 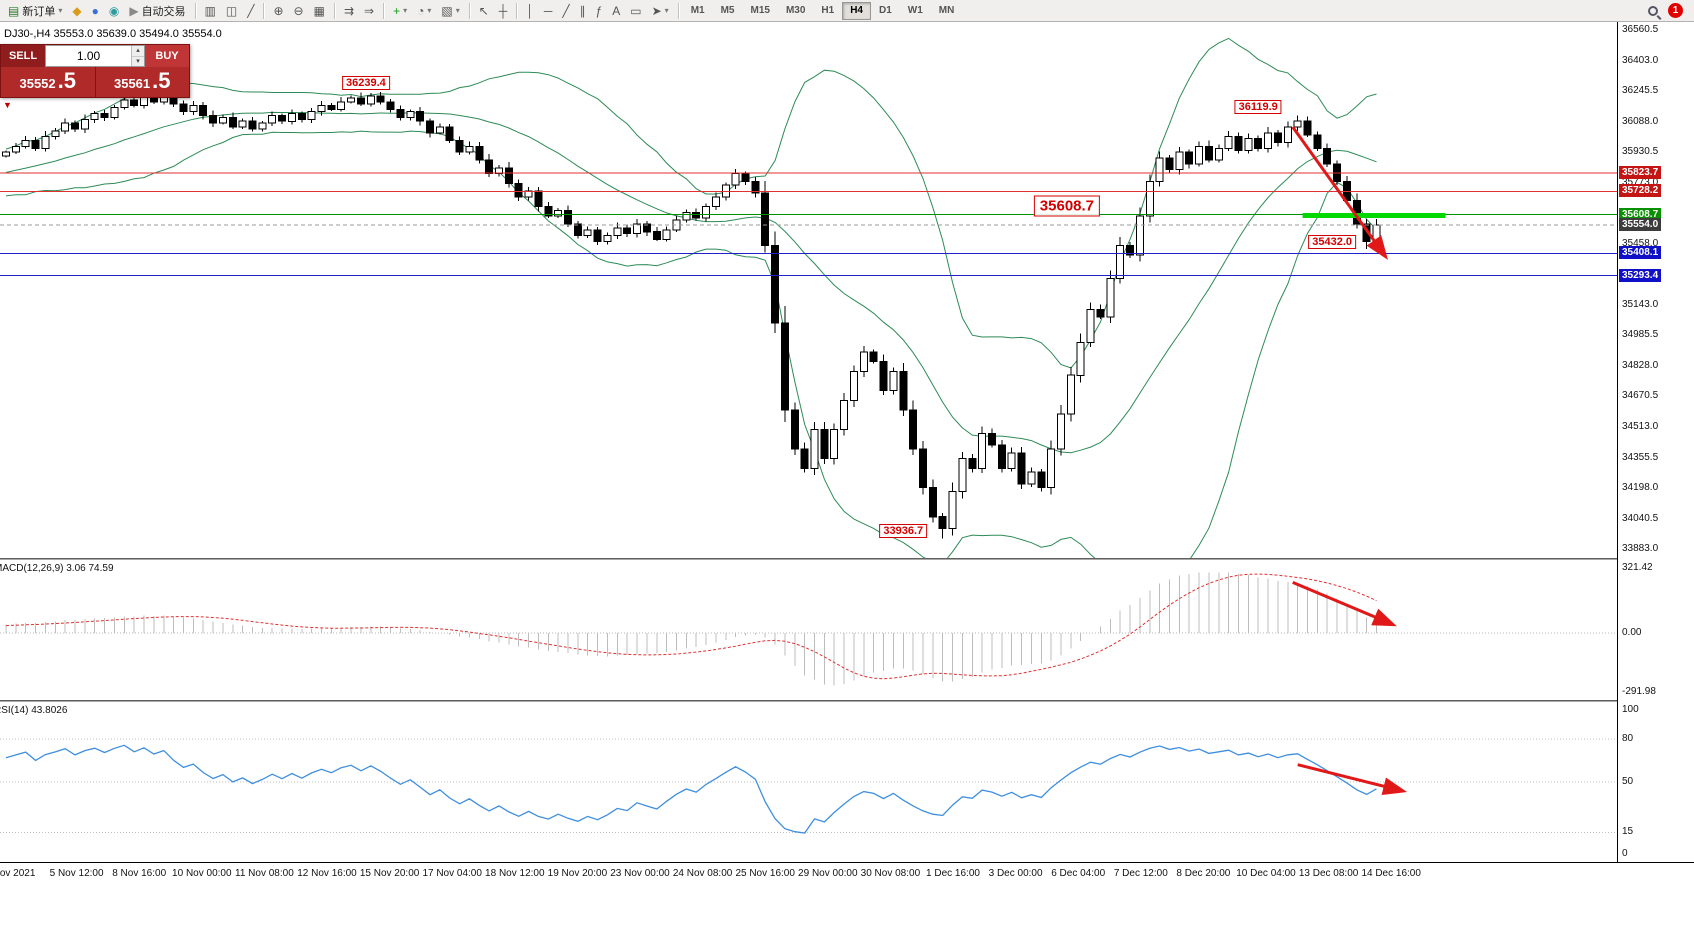 I want to click on buy-price-main: 35561, so click(x=132, y=83).